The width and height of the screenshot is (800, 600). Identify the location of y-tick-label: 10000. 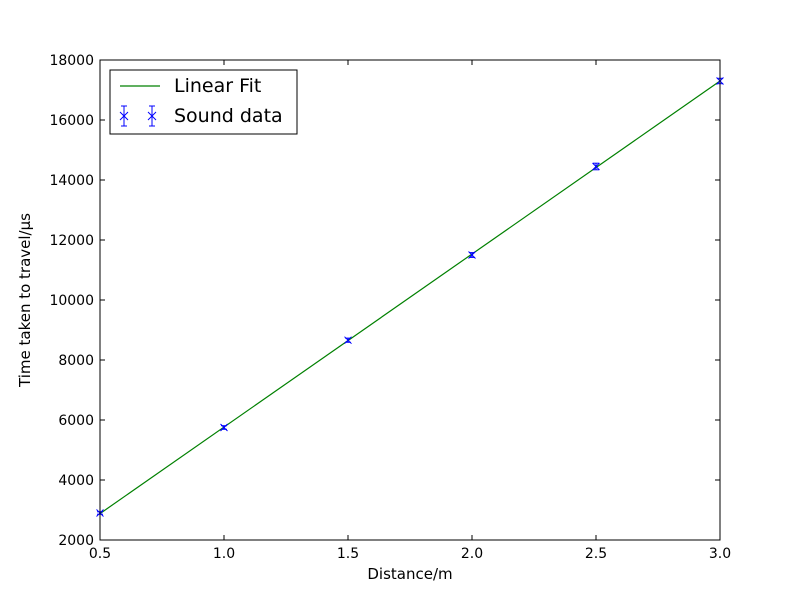
(71, 301).